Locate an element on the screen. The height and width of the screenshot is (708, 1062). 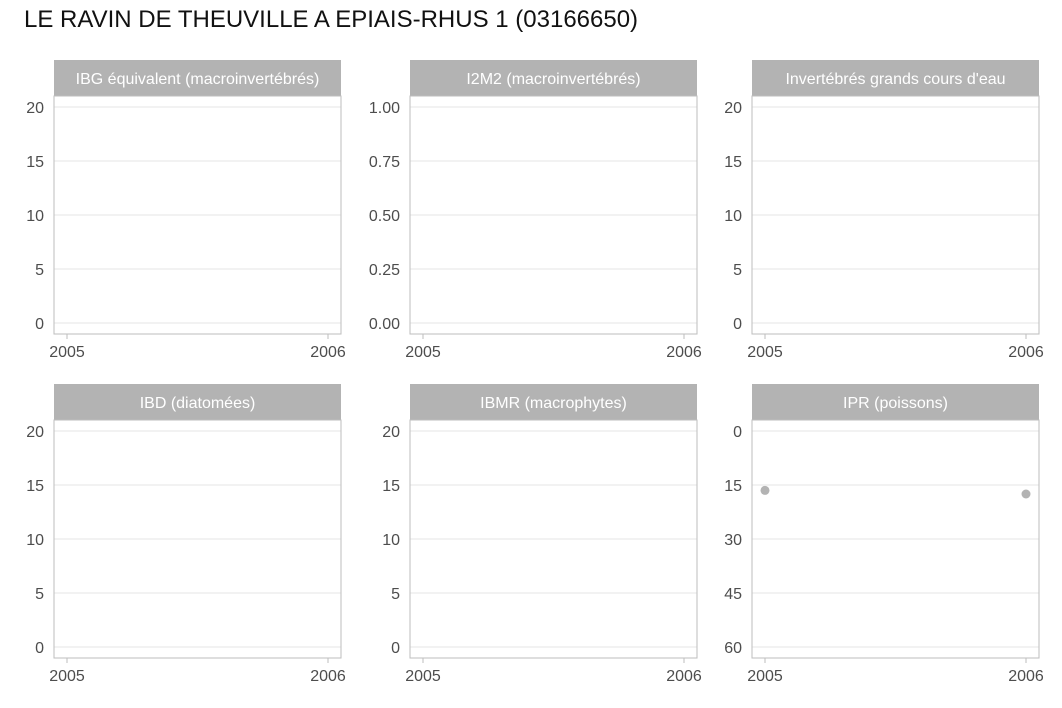
y-tick-label: 30 is located at coordinates (733, 540).